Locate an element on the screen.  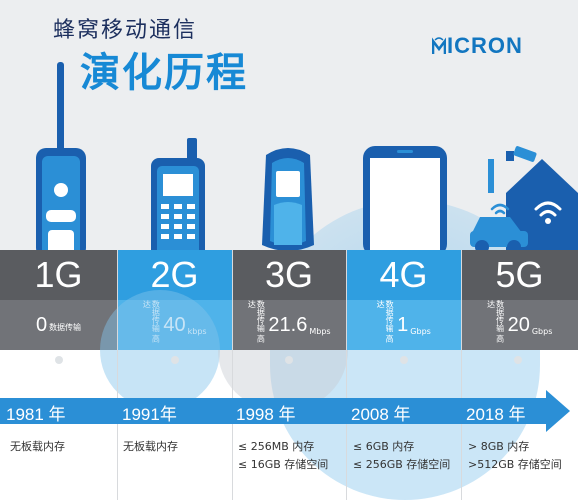
gen-label: 4G is located at coordinates (403, 274).